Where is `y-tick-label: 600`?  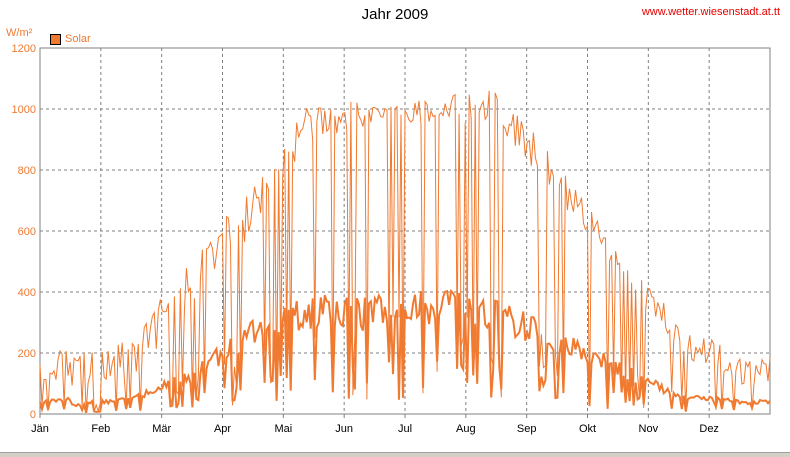 y-tick-label: 600 is located at coordinates (27, 232).